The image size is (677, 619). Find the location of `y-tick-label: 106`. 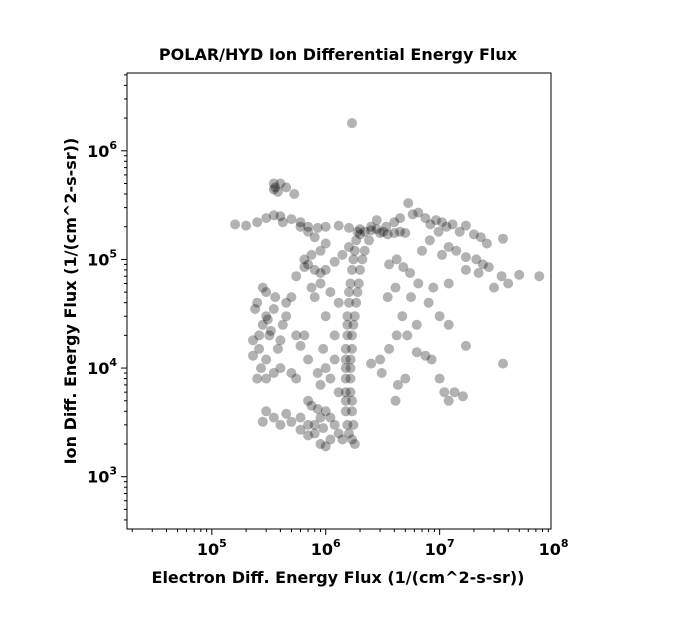

y-tick-label: 106 is located at coordinates (102, 150).